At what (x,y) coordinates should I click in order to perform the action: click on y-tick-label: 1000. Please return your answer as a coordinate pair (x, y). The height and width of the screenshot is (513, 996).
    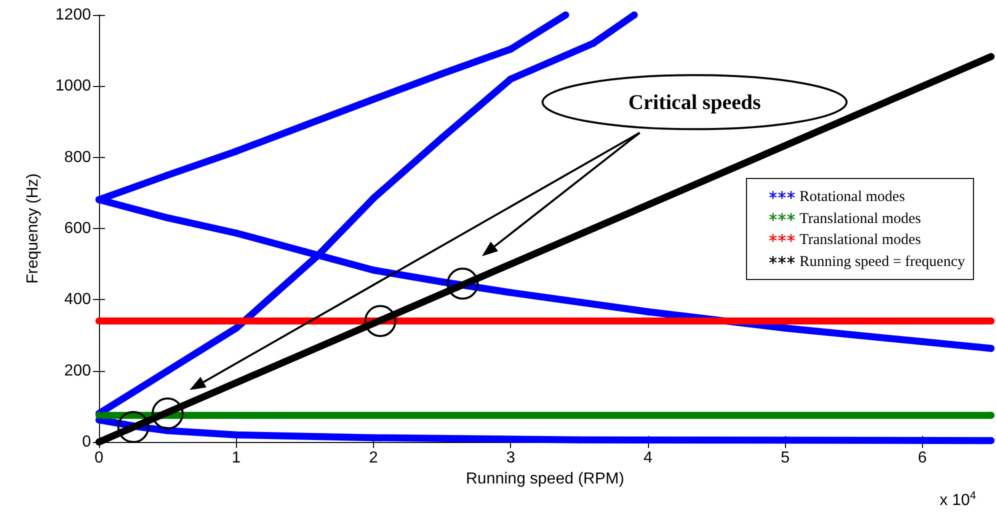
    Looking at the image, I should click on (73, 86).